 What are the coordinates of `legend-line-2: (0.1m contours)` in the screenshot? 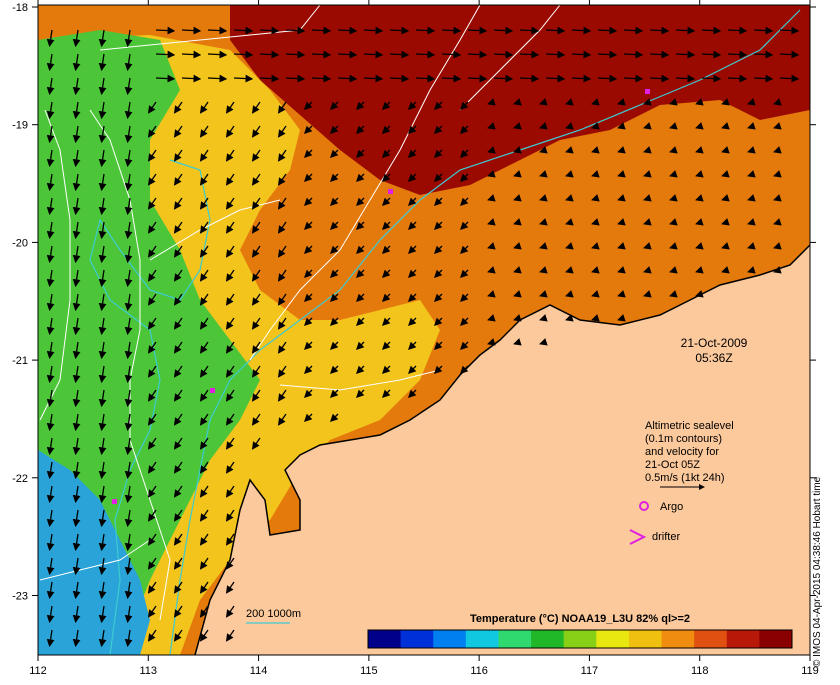 It's located at (683, 439).